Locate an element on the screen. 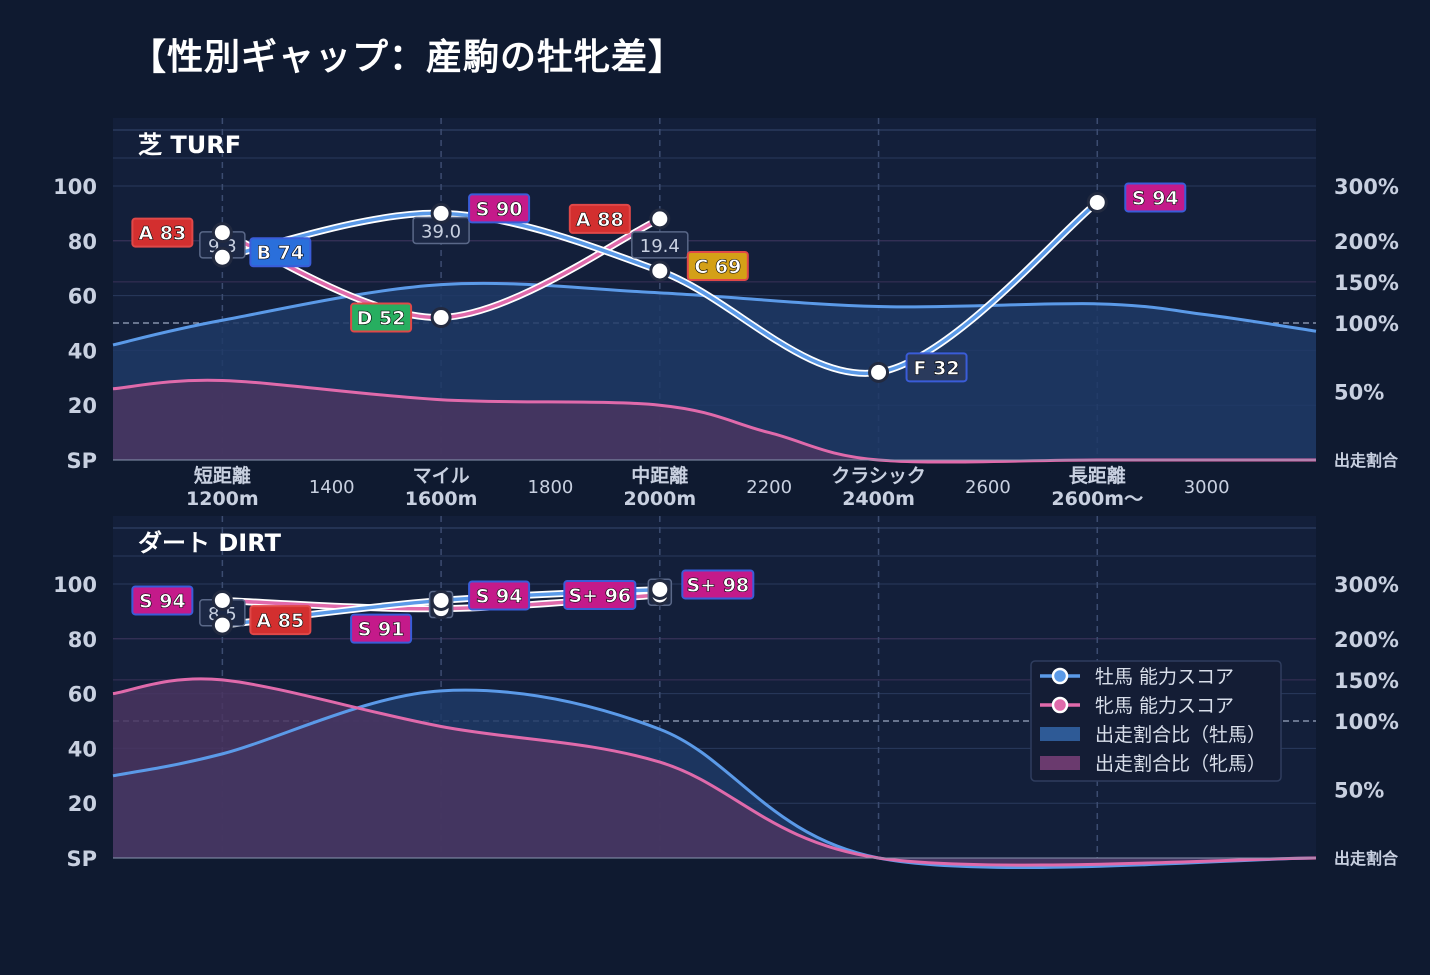 The height and width of the screenshot is (975, 1430). share-female-area is located at coordinates (714, 421).